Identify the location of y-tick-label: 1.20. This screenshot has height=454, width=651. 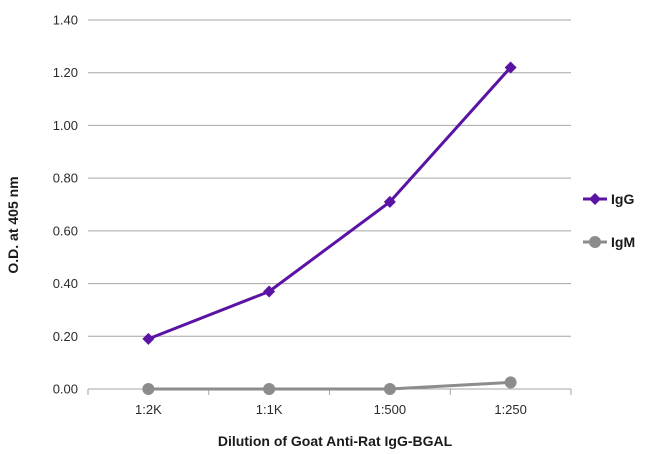
(65, 72).